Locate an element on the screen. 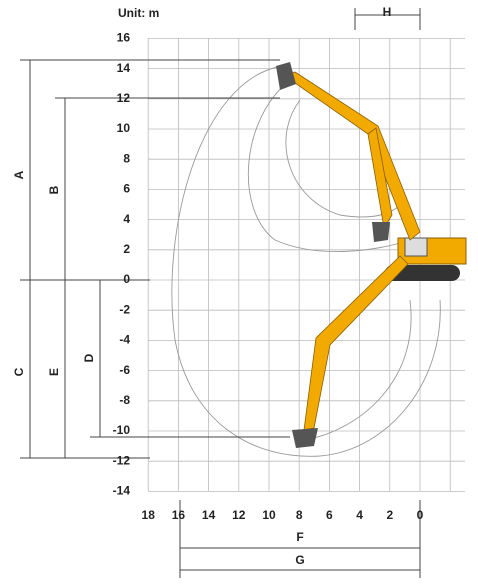  dim-label: B is located at coordinates (54, 189).